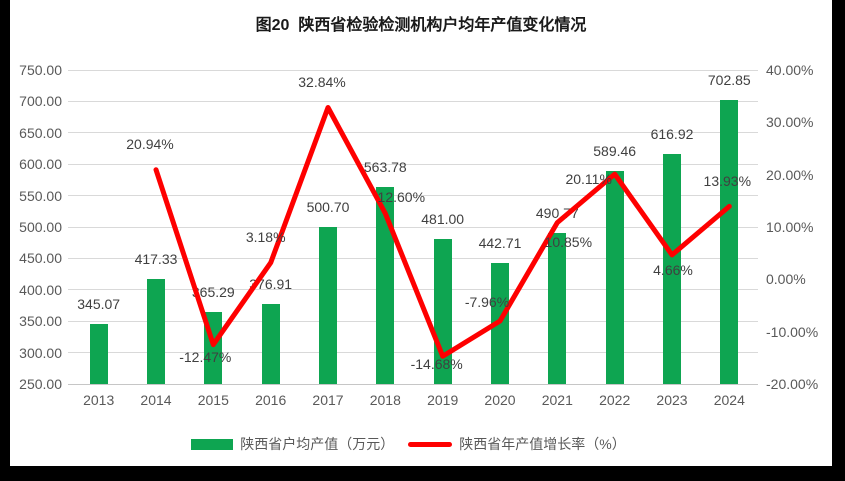 Image resolution: width=845 pixels, height=481 pixels. Describe the element at coordinates (213, 400) in the screenshot. I see `x-axis-label: 2015` at that location.